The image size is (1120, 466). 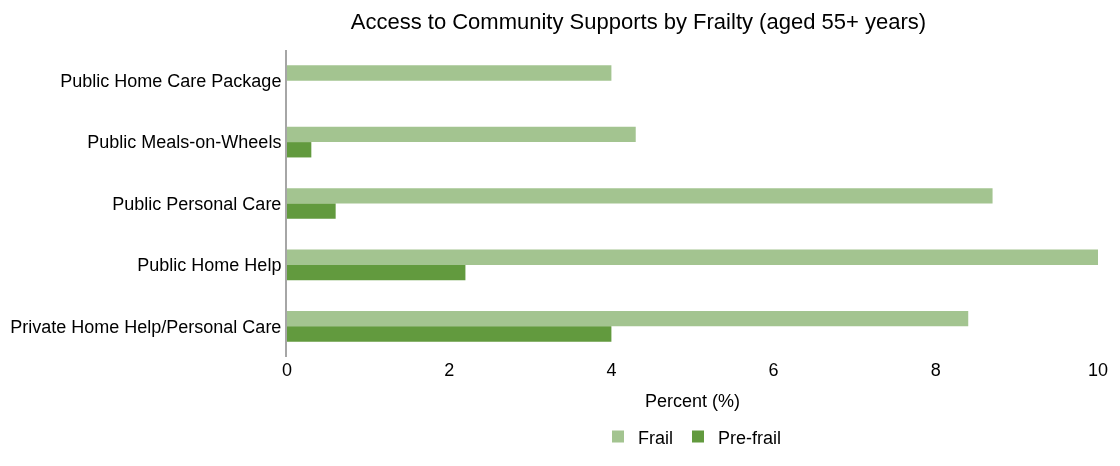 I want to click on y-tick-label: Private Home Help/Personal Care, so click(x=146, y=326).